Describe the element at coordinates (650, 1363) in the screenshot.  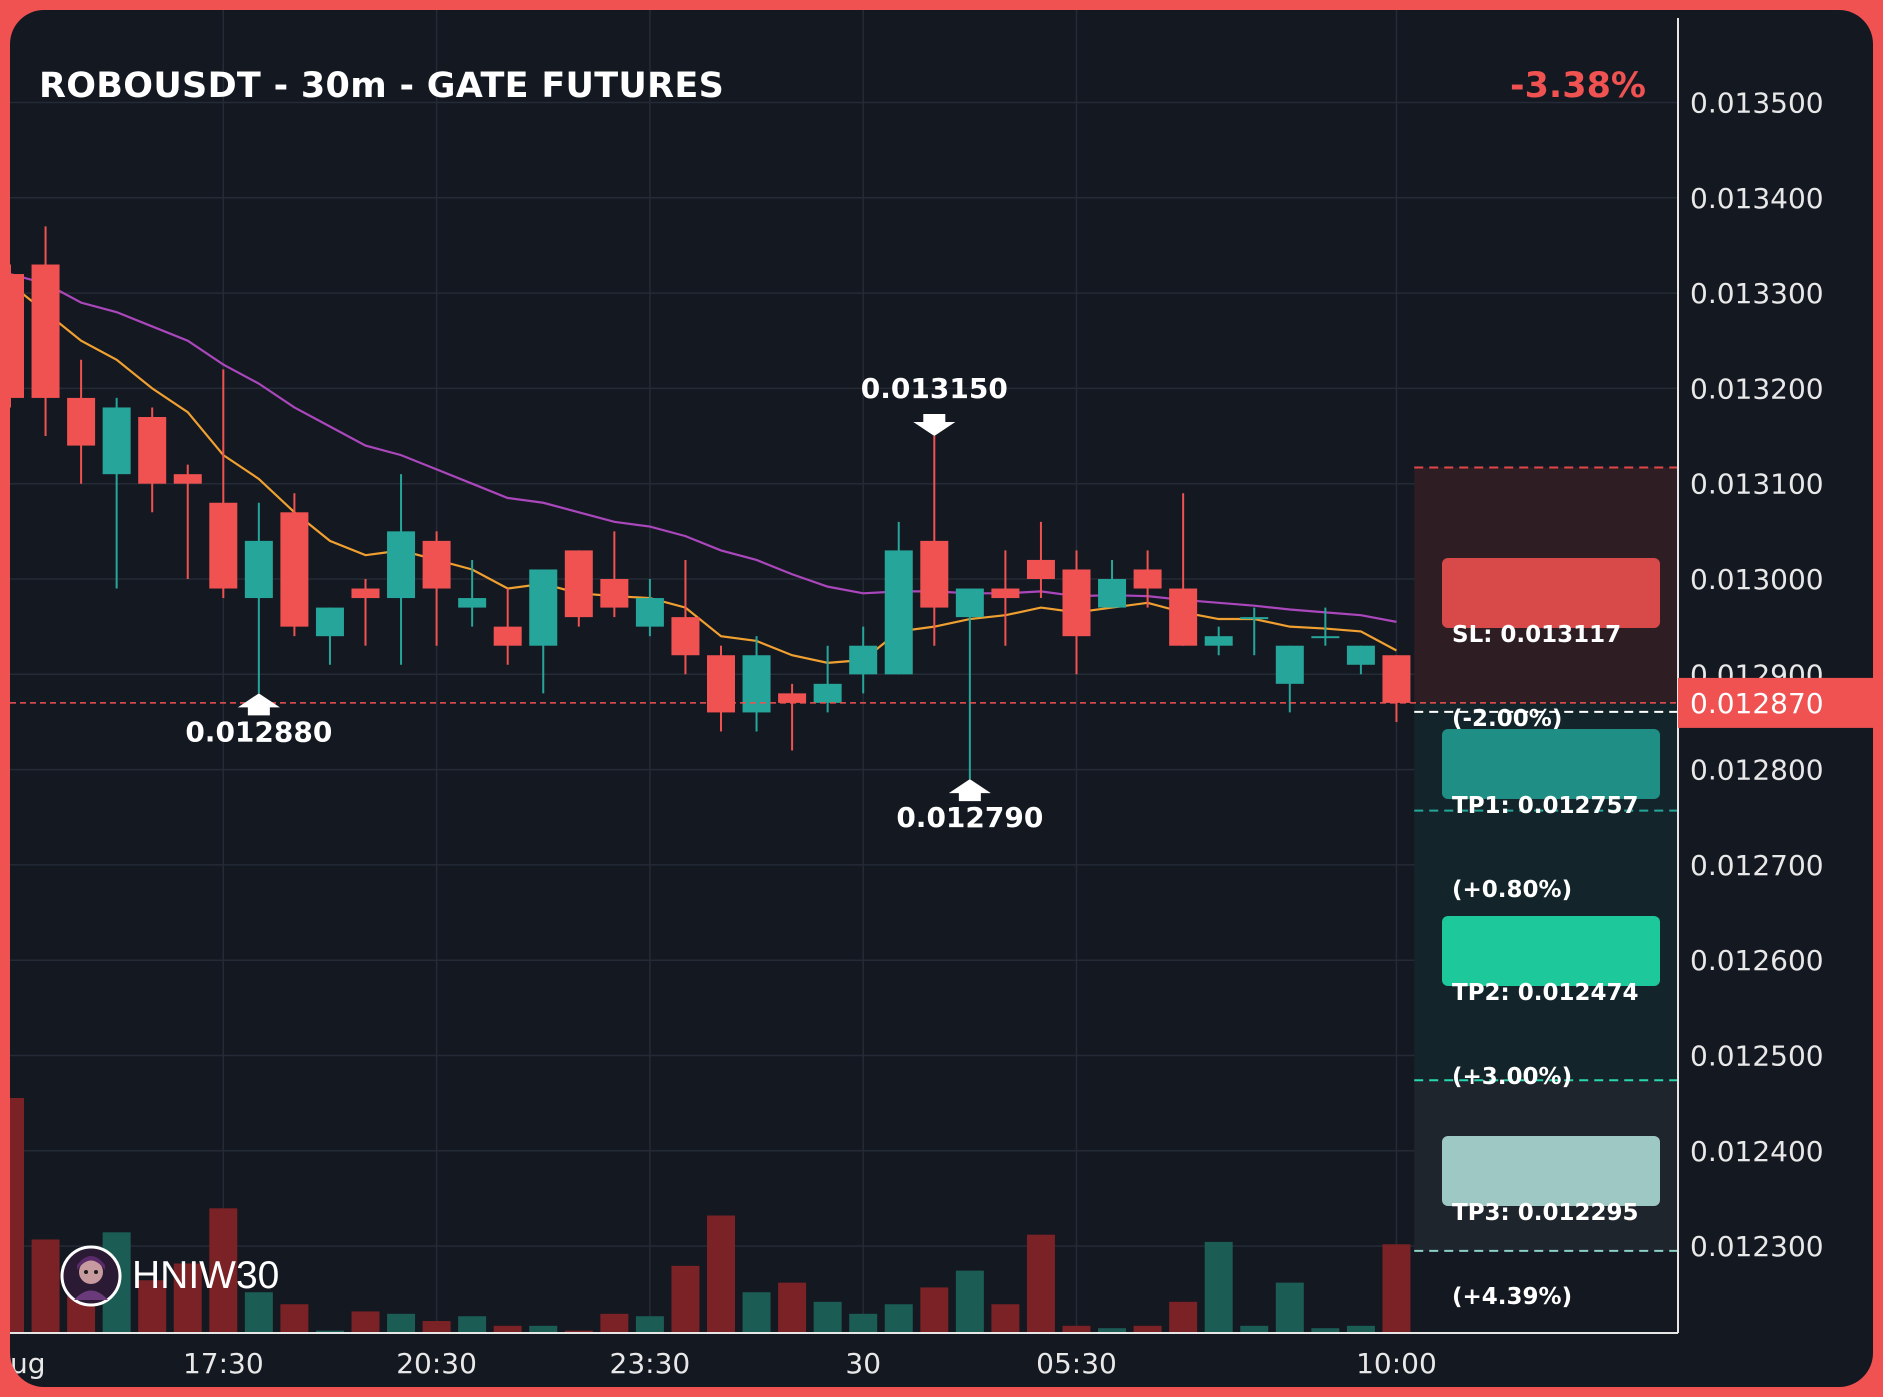
I see `x-tick-label: 23:30` at that location.